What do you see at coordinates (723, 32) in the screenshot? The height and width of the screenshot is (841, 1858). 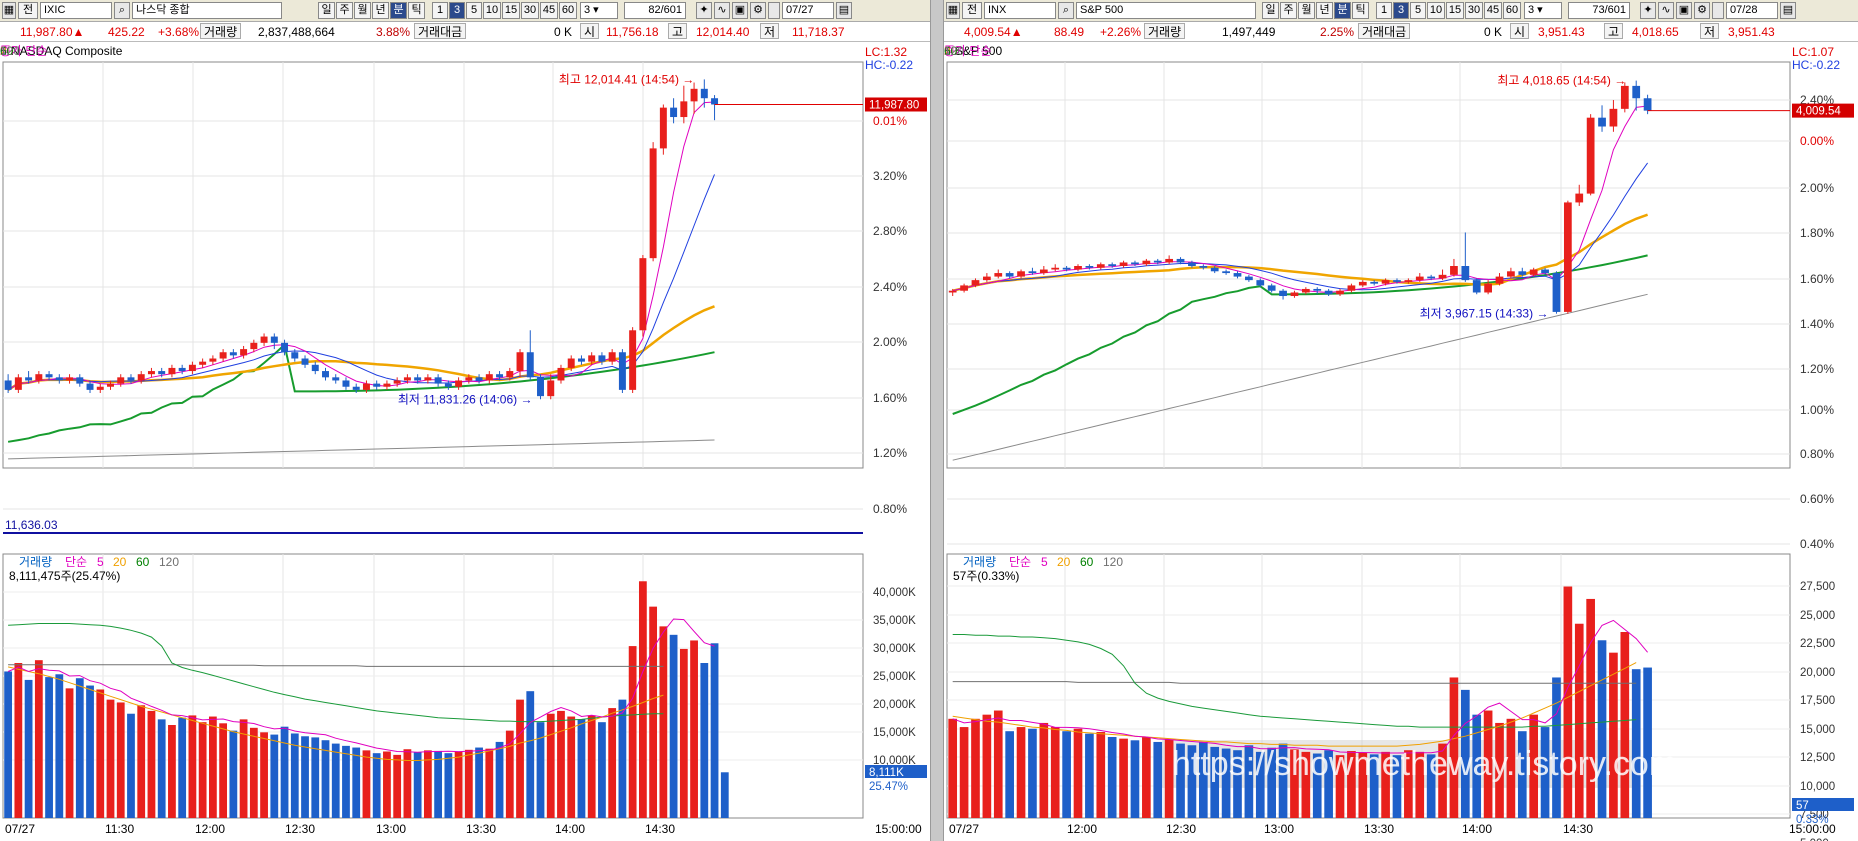 I see `high-value: 12,014.40` at bounding box center [723, 32].